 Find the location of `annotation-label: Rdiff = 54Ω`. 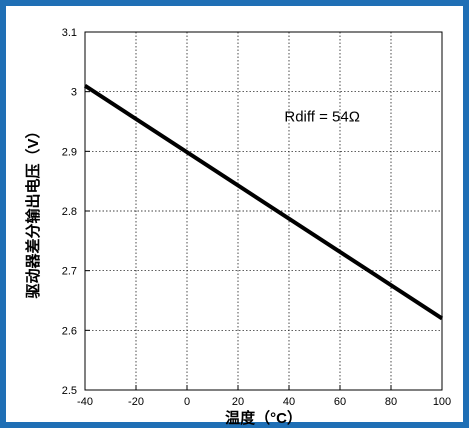

annotation-label: Rdiff = 54Ω is located at coordinates (322, 117).